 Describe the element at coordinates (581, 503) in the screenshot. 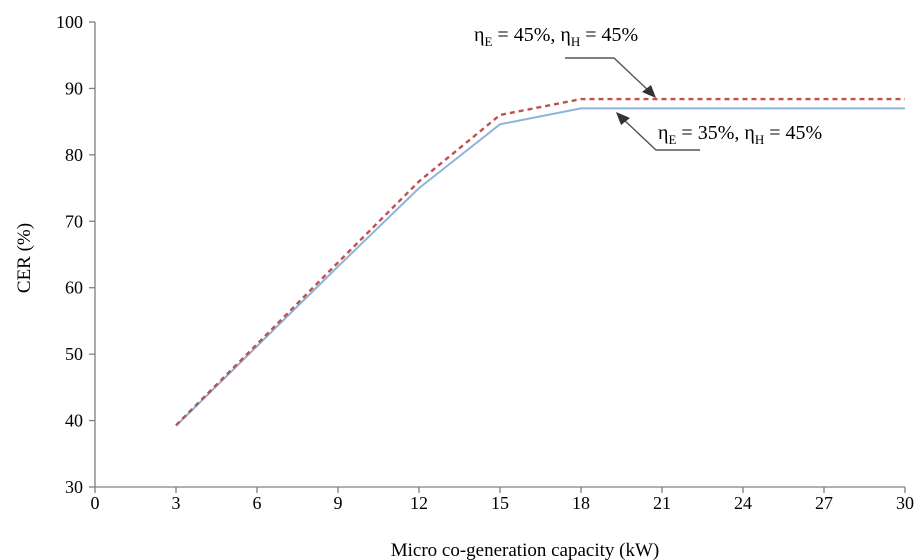

I see `x-tick-label: 18` at that location.